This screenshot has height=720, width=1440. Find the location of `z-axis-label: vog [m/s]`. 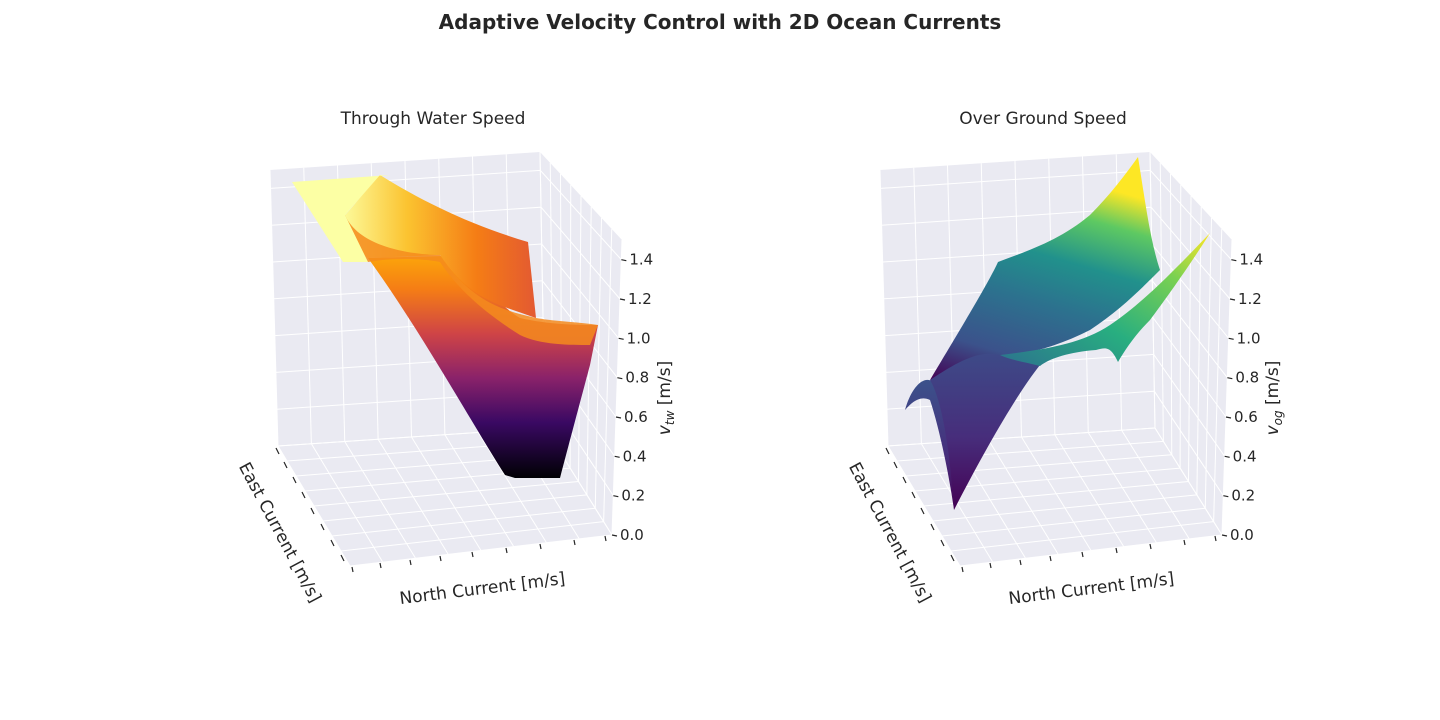

z-axis-label: vog [m/s] is located at coordinates (1274, 398).